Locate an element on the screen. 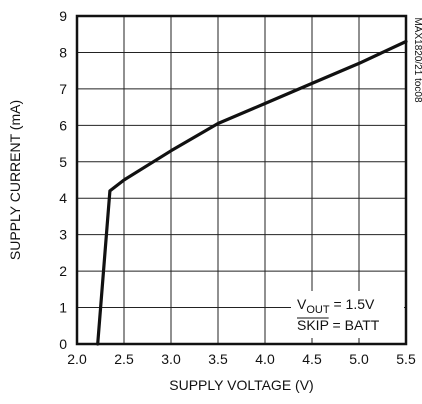  x-tick-label: 4.5 is located at coordinates (312, 359).